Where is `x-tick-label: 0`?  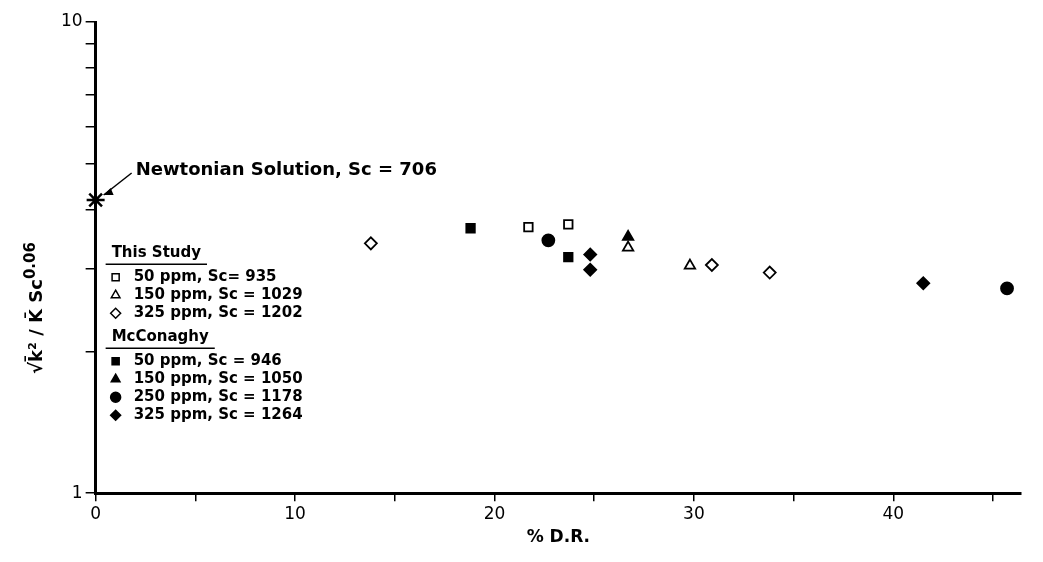 x-tick-label: 0 is located at coordinates (96, 512).